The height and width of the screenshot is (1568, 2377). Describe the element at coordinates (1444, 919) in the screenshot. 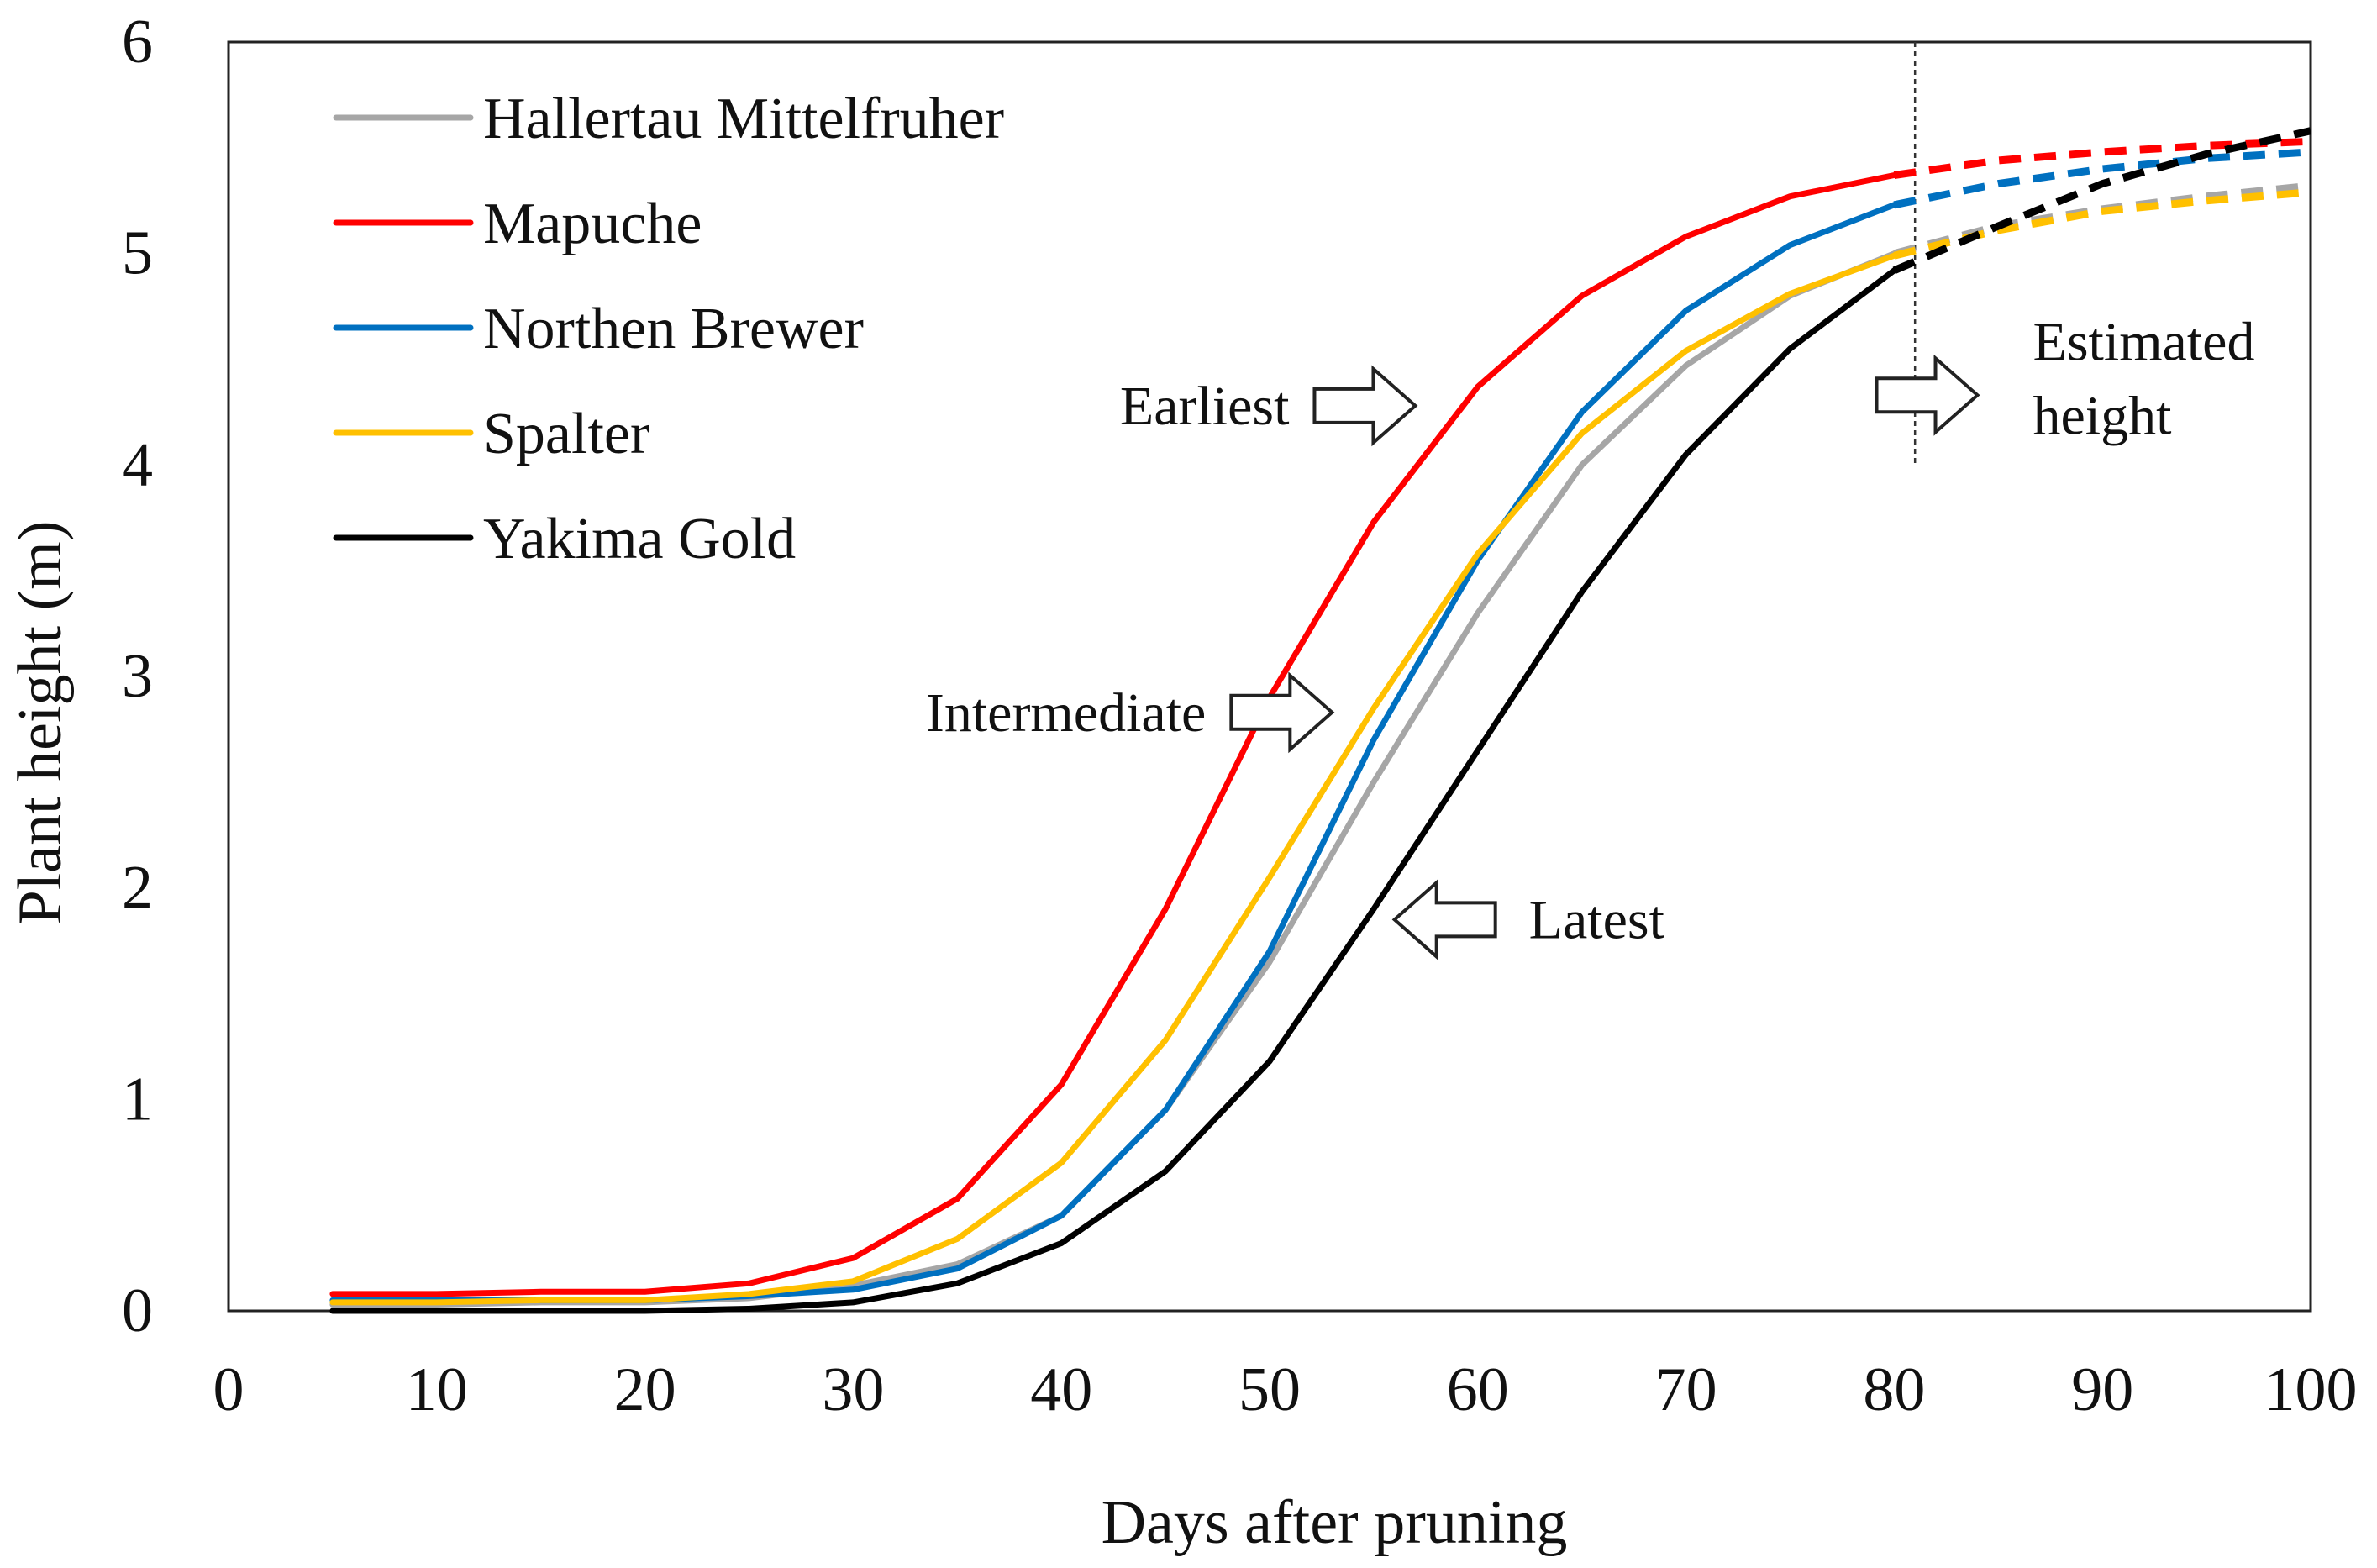

I see `annotation-arrow-latest` at that location.